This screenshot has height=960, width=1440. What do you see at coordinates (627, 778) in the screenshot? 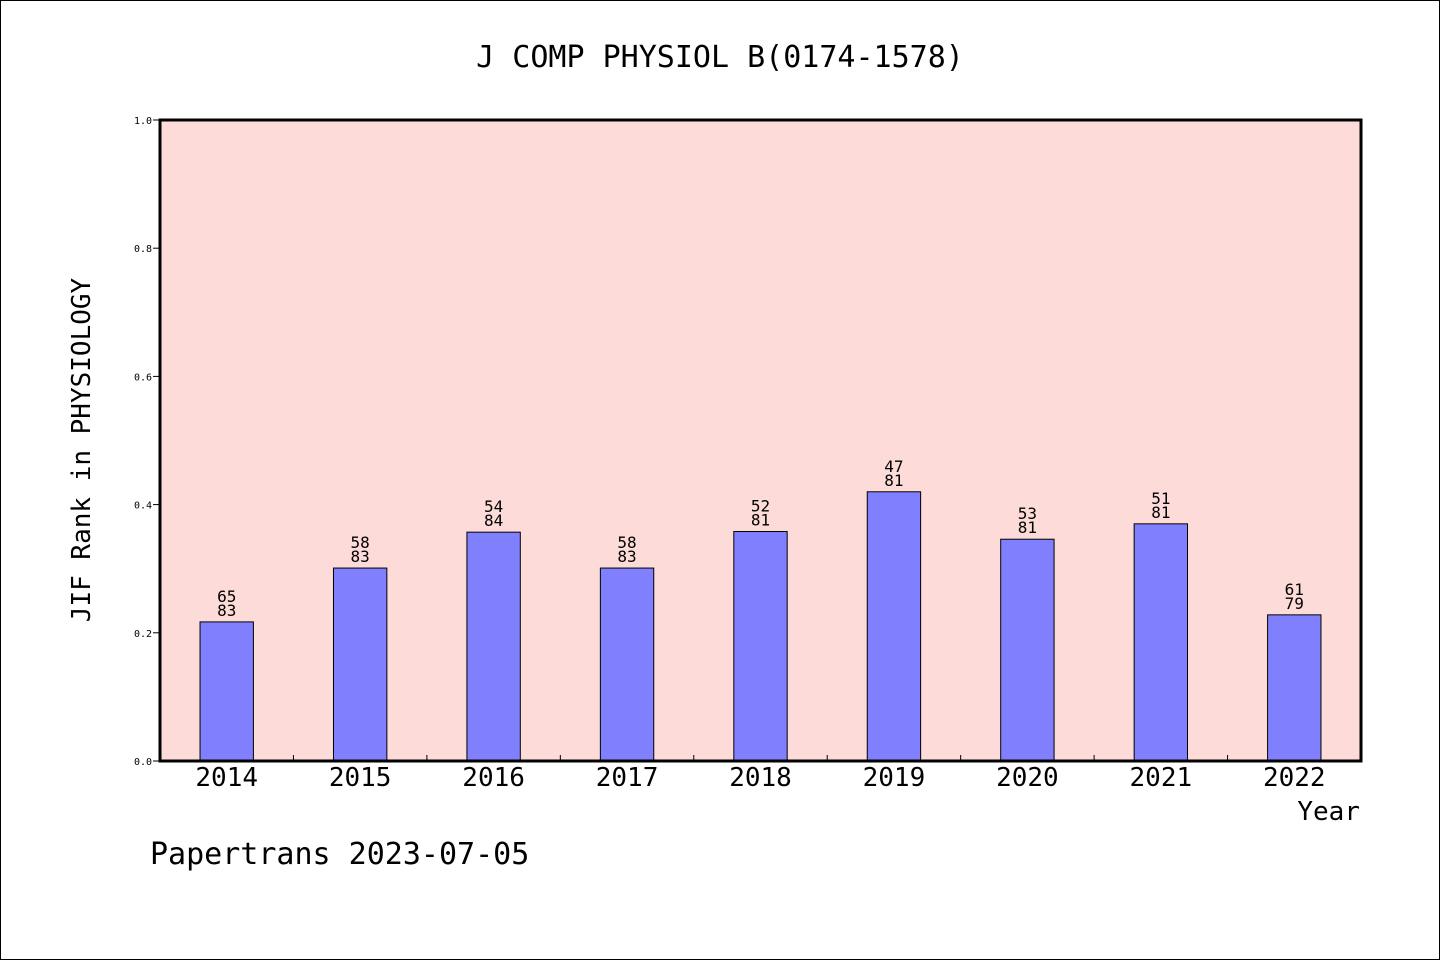
I see `x-tick-label: 2017` at bounding box center [627, 778].